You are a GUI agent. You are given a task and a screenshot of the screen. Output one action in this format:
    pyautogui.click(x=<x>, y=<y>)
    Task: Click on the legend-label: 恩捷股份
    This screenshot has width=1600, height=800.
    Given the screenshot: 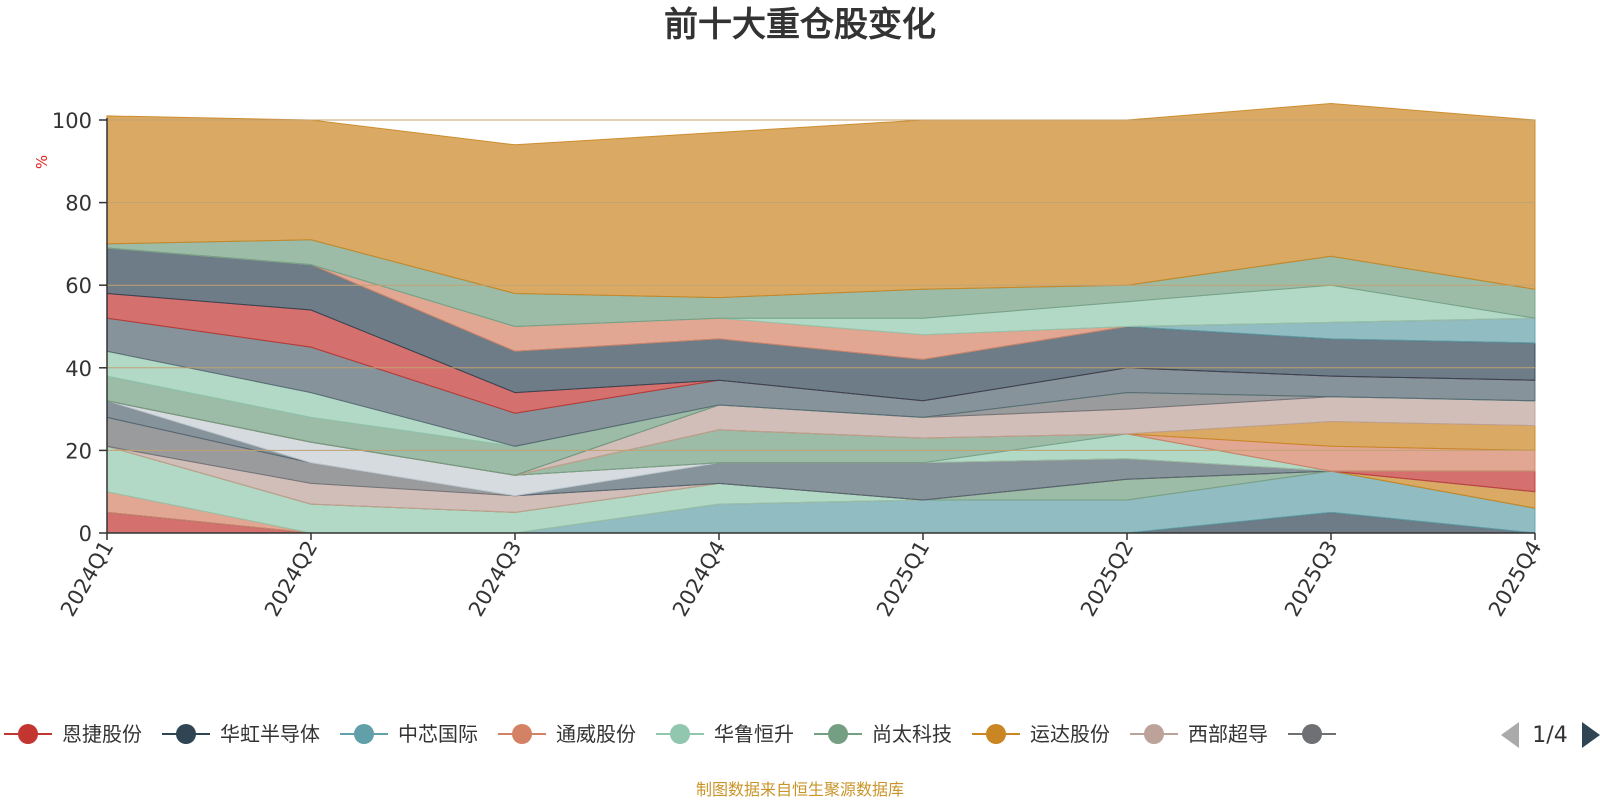 What is the action you would take?
    pyautogui.click(x=102, y=734)
    